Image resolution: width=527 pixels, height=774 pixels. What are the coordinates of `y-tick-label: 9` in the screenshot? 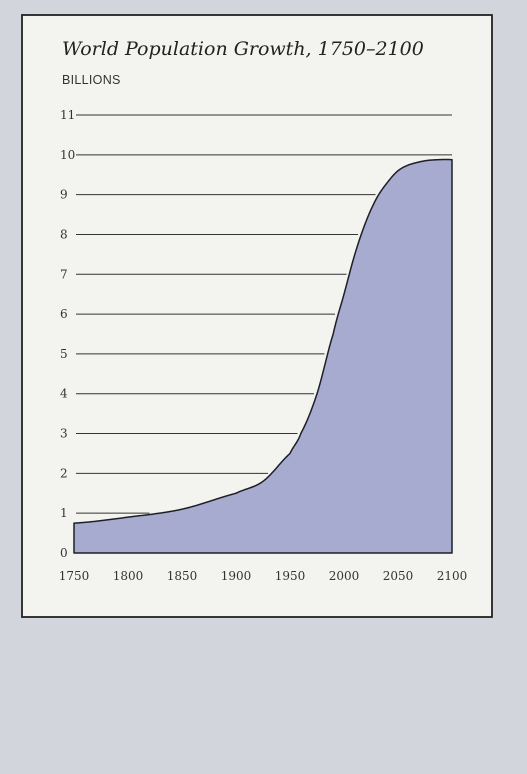 It's located at (64, 195).